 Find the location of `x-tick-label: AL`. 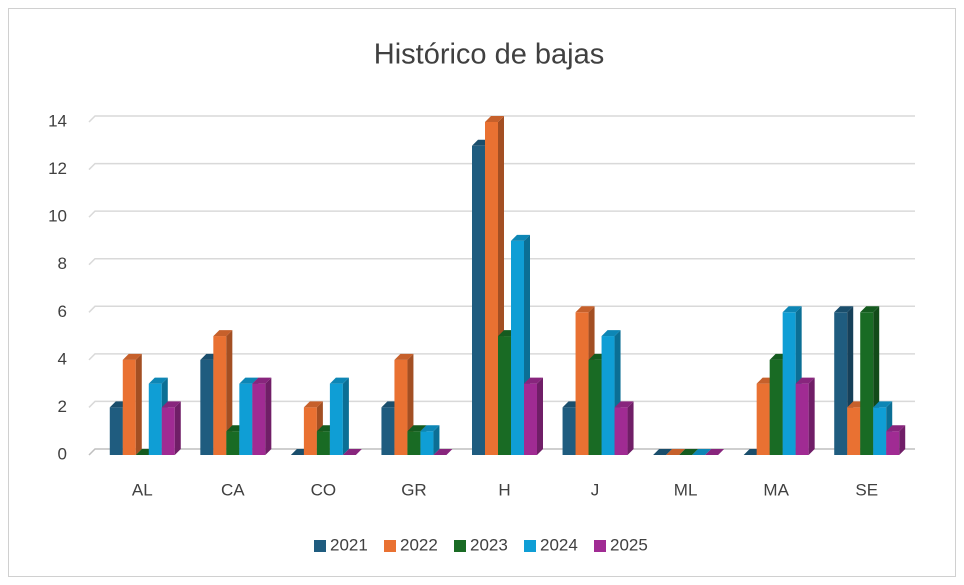

x-tick-label: AL is located at coordinates (142, 489).